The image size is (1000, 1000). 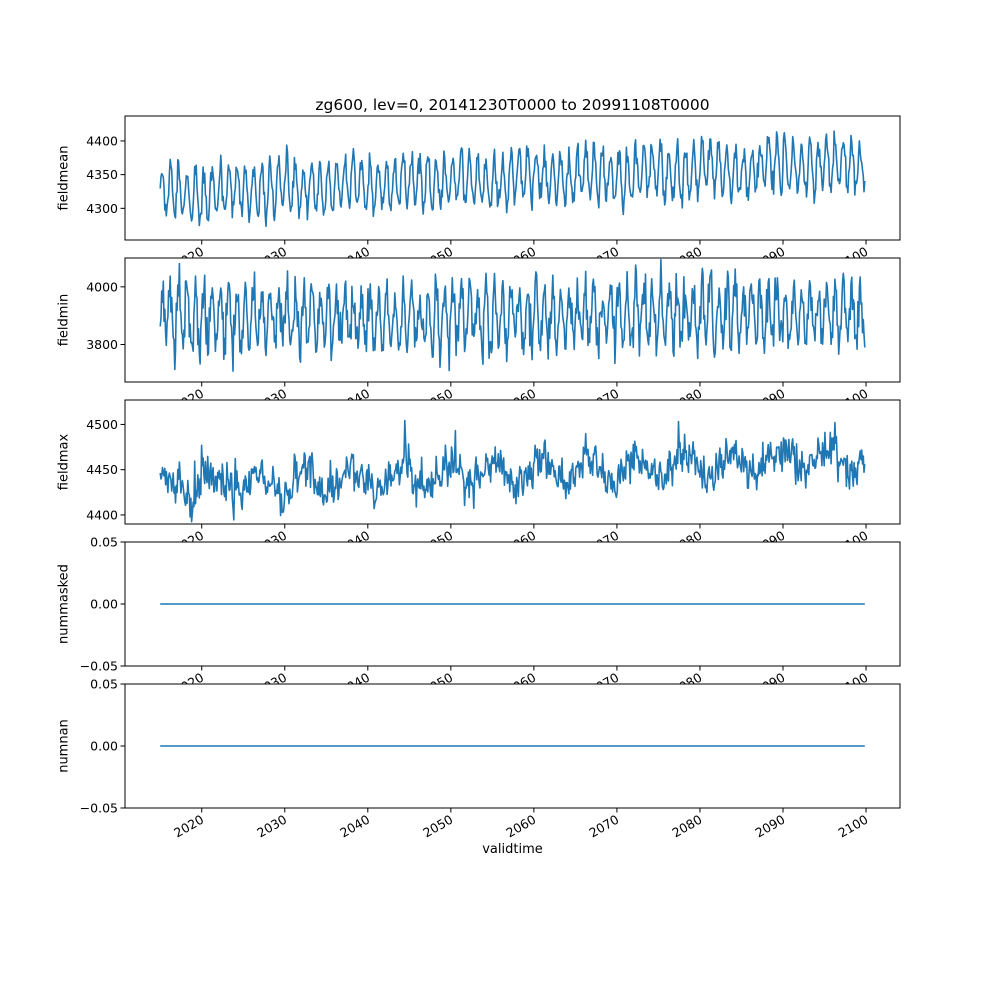 What do you see at coordinates (104, 684) in the screenshot?
I see `ytick-label-numnan: 0.05` at bounding box center [104, 684].